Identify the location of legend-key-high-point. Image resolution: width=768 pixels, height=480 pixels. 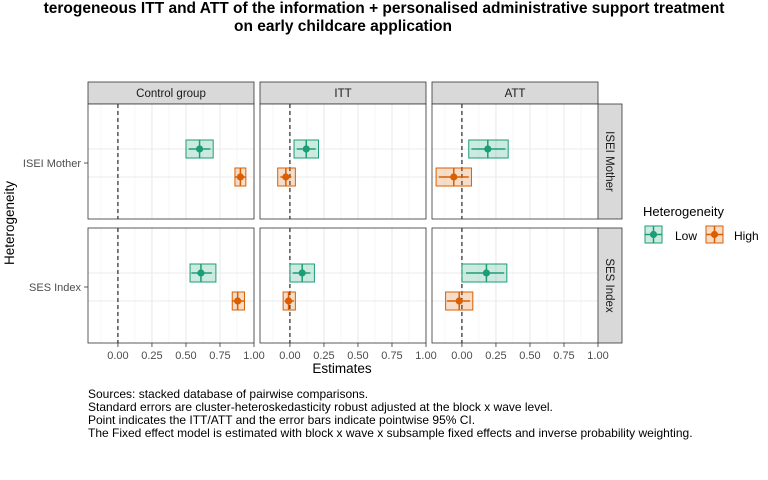
(714, 234).